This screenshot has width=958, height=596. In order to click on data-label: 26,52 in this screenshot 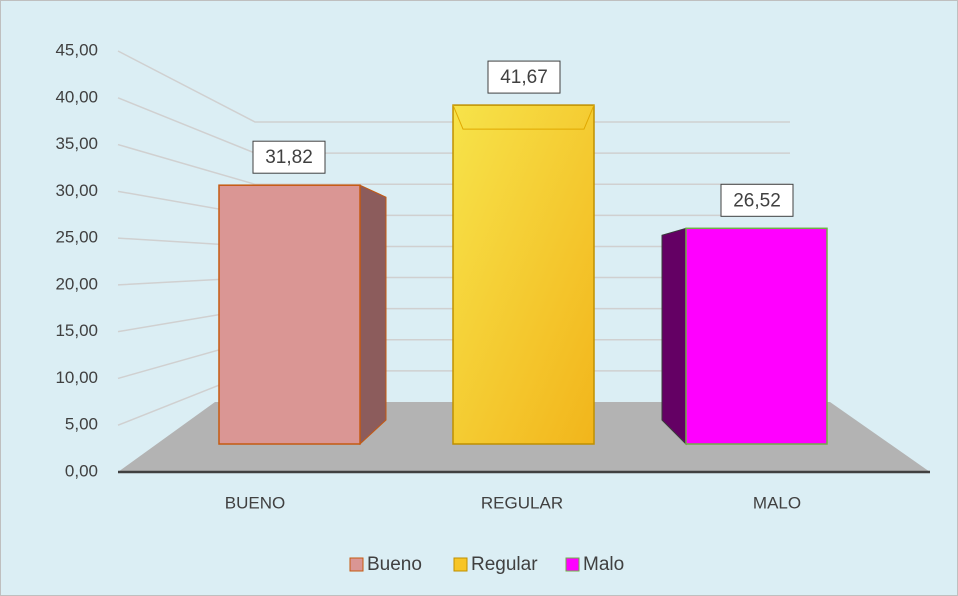, I will do `click(757, 200)`.